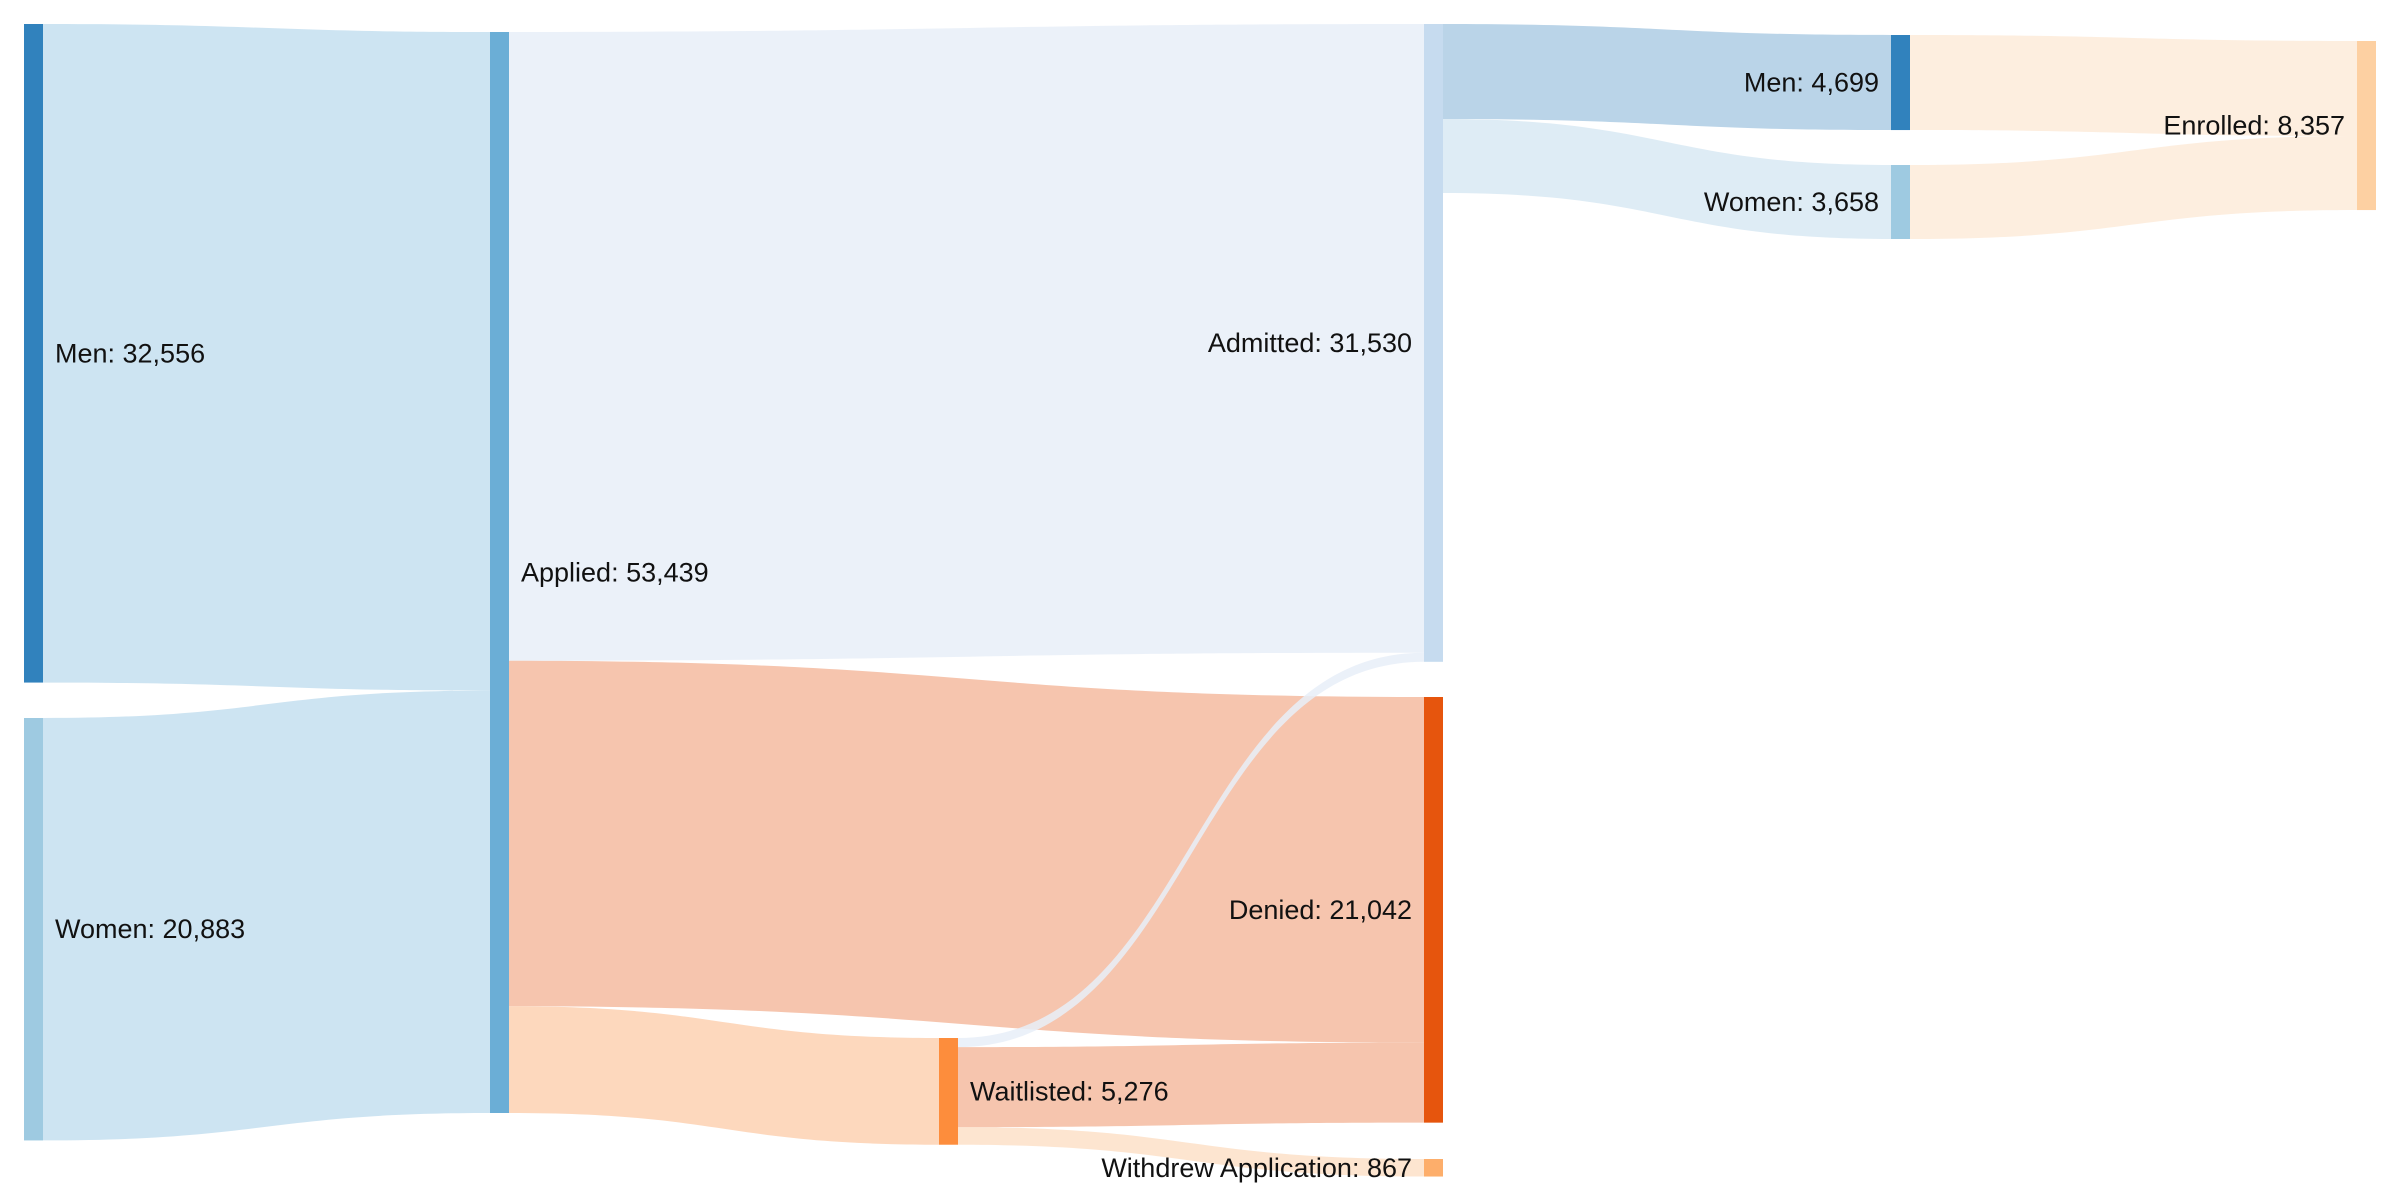  I want to click on node-label-denied: Denied: 21,042, so click(1320, 910).